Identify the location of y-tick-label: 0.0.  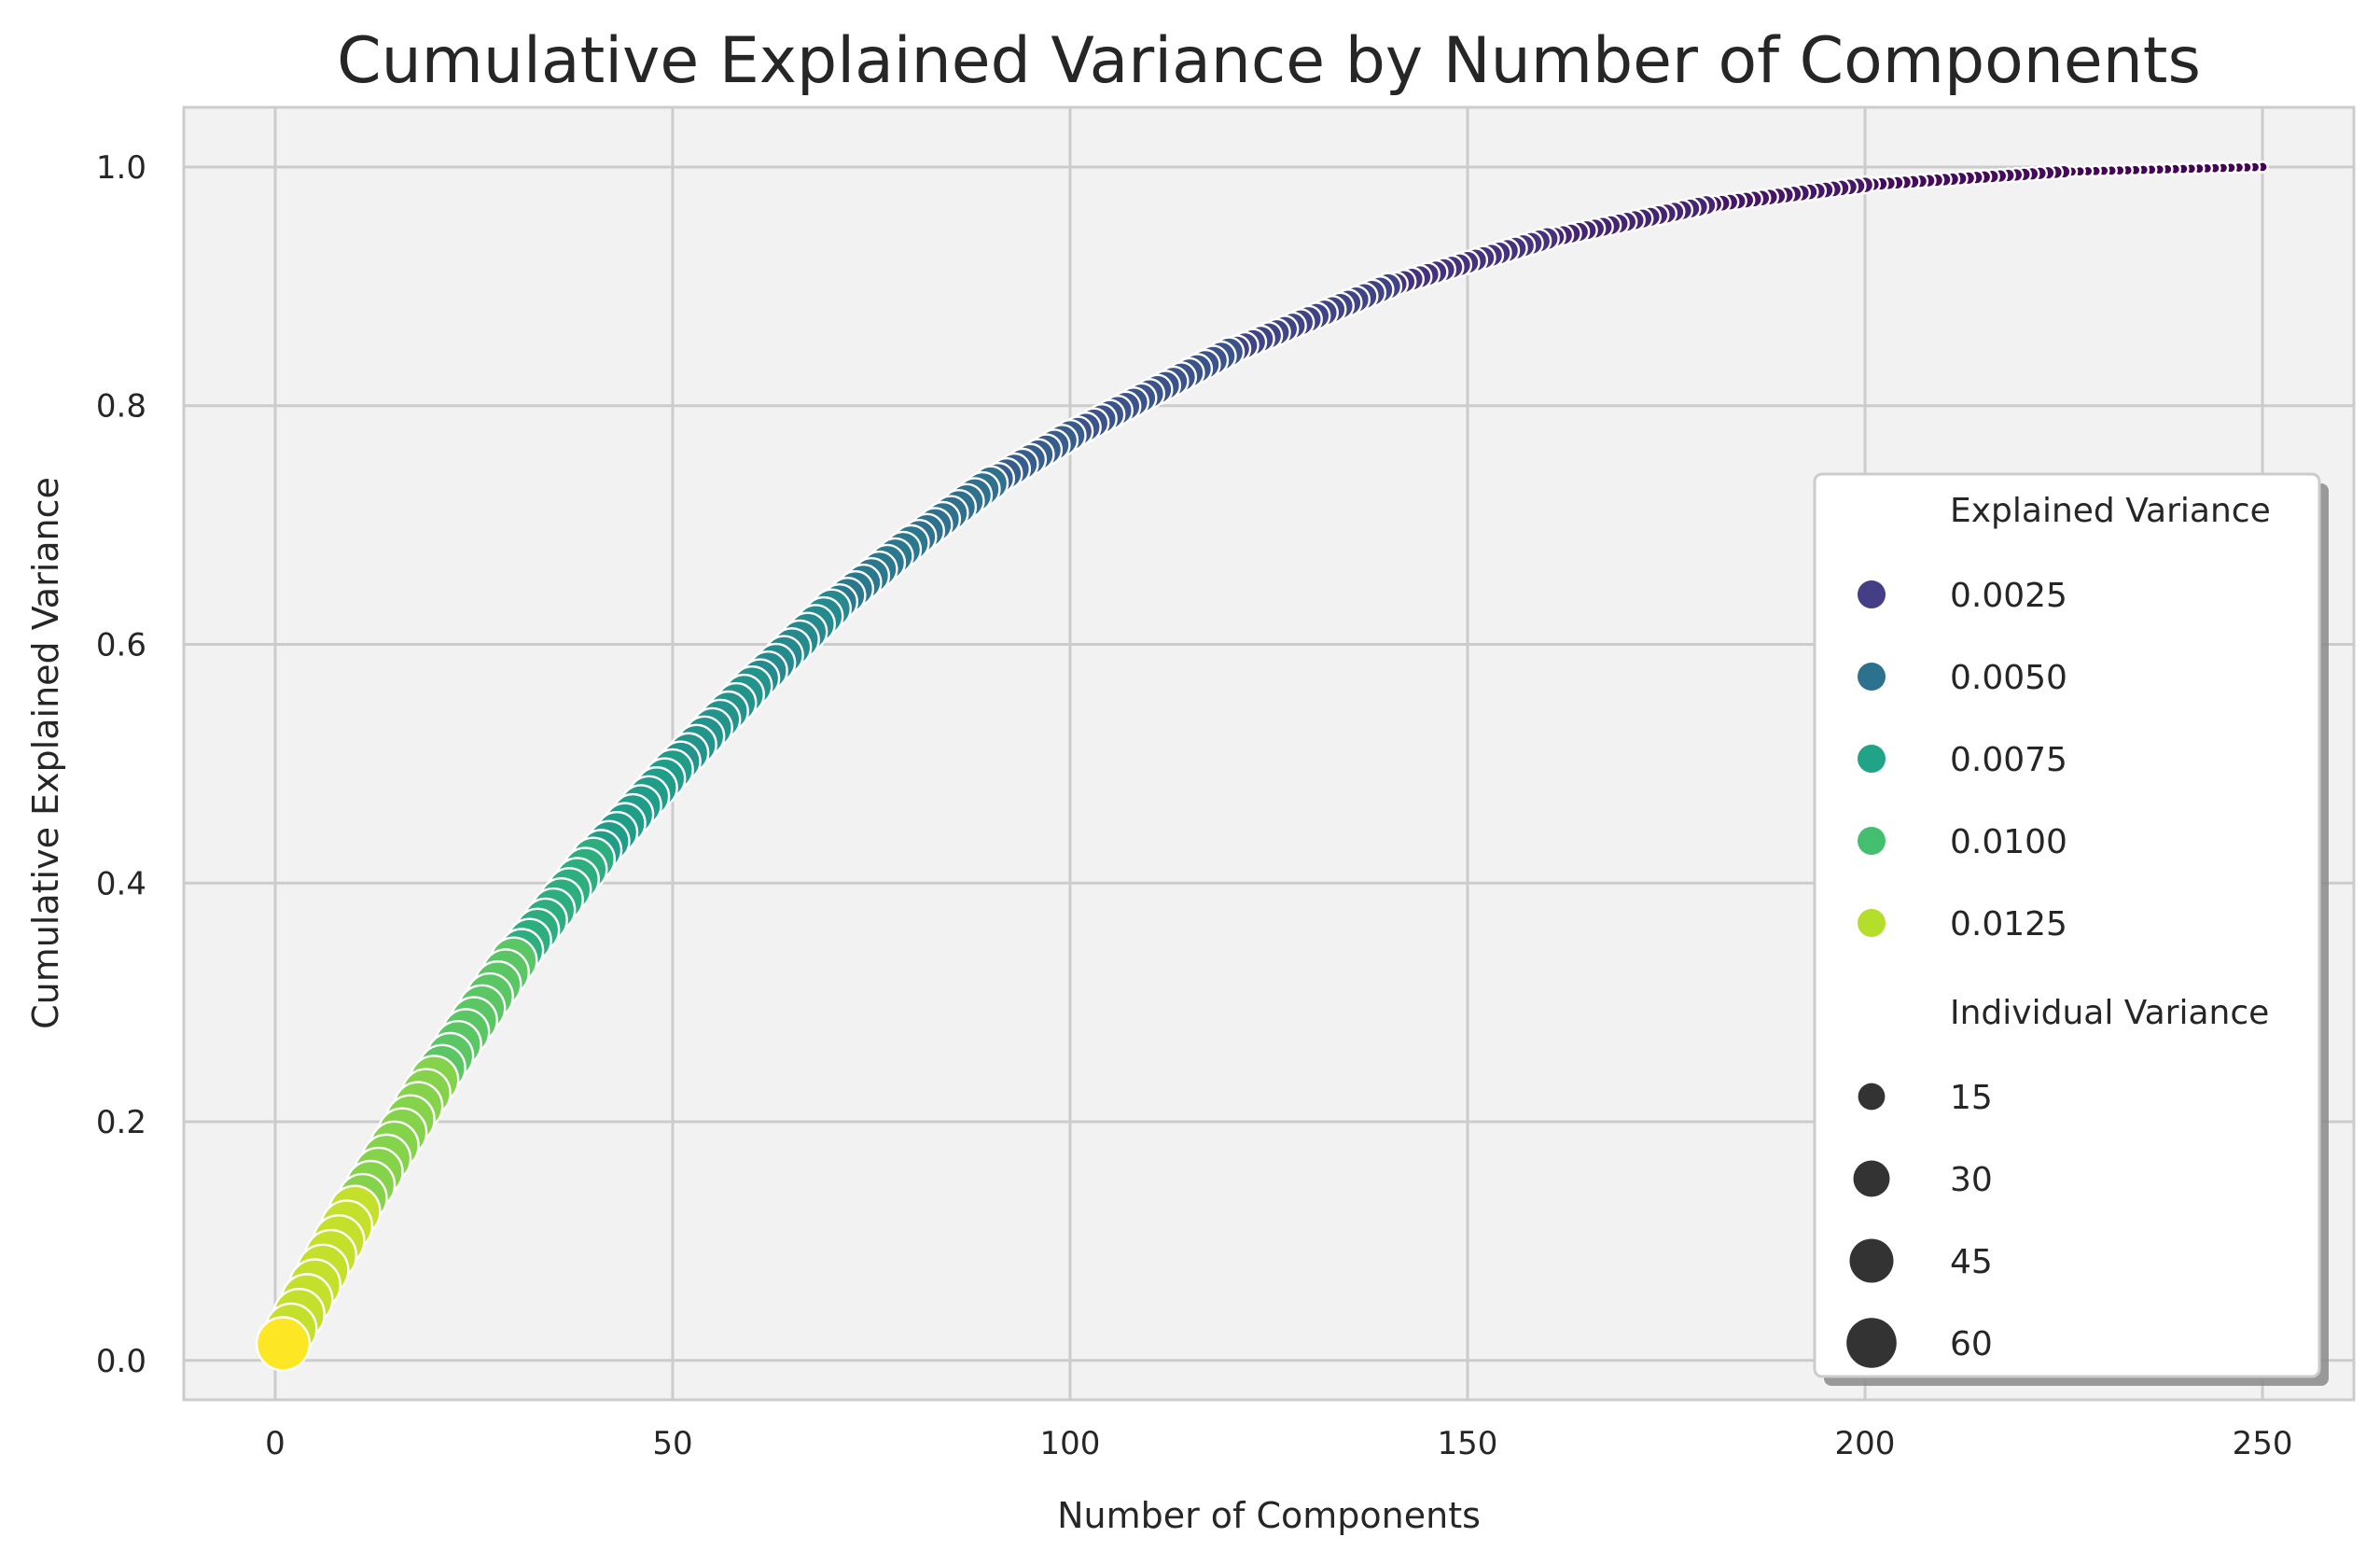
(121, 1361).